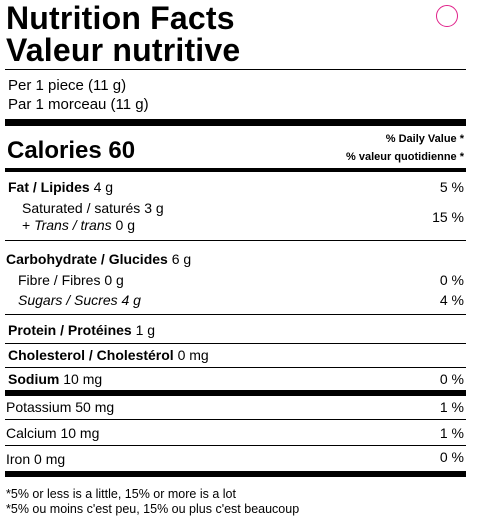  I want to click on thick-divider-sodium, so click(235, 393).